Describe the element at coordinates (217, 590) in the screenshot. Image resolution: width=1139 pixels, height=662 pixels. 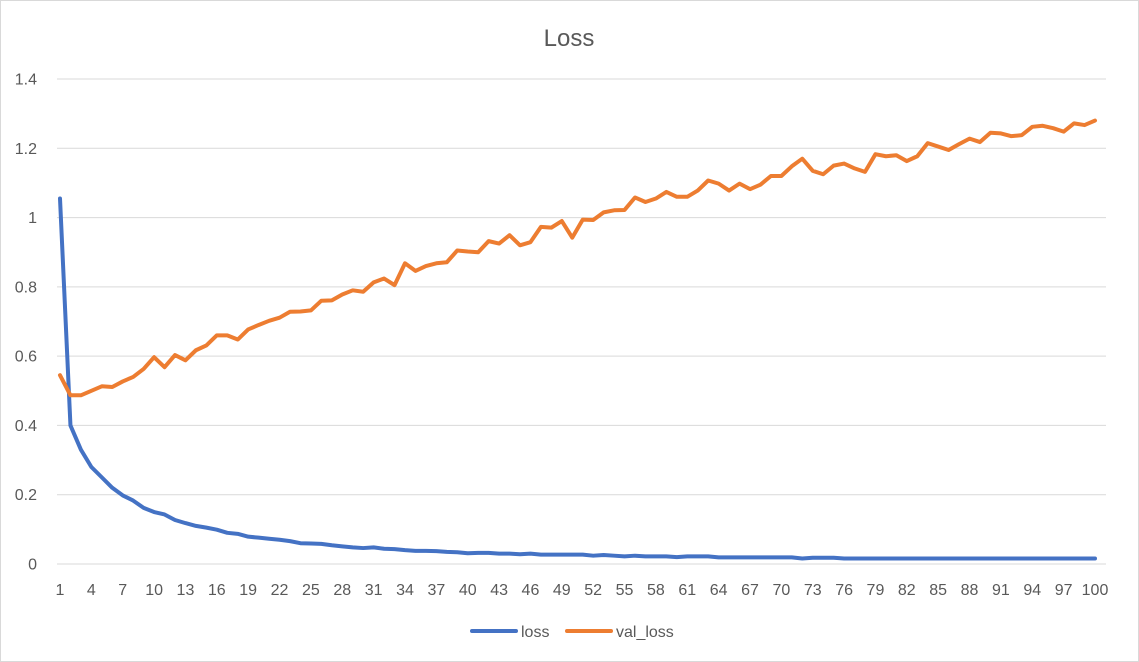
I see `x-tick-label: 16` at that location.